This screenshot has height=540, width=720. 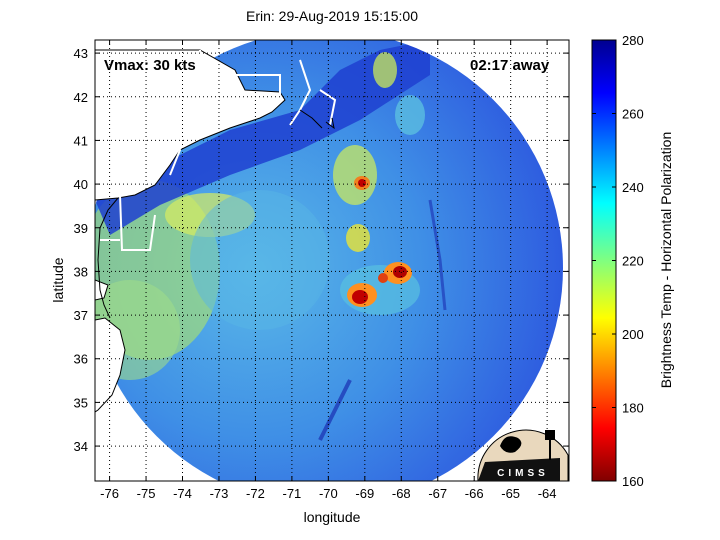 I want to click on convective-core-main, so click(x=379, y=284).